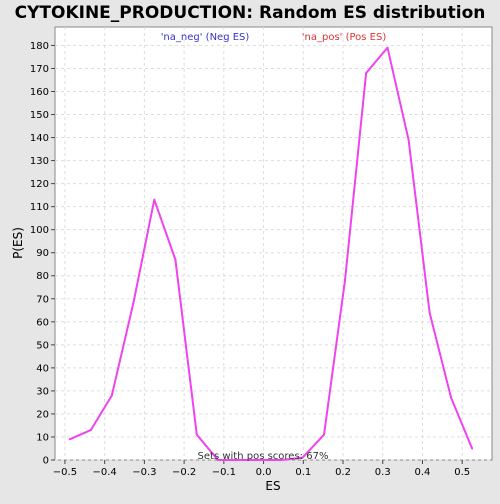 The width and height of the screenshot is (500, 504). Describe the element at coordinates (39, 115) in the screenshot. I see `y-tick-label: 150` at that location.